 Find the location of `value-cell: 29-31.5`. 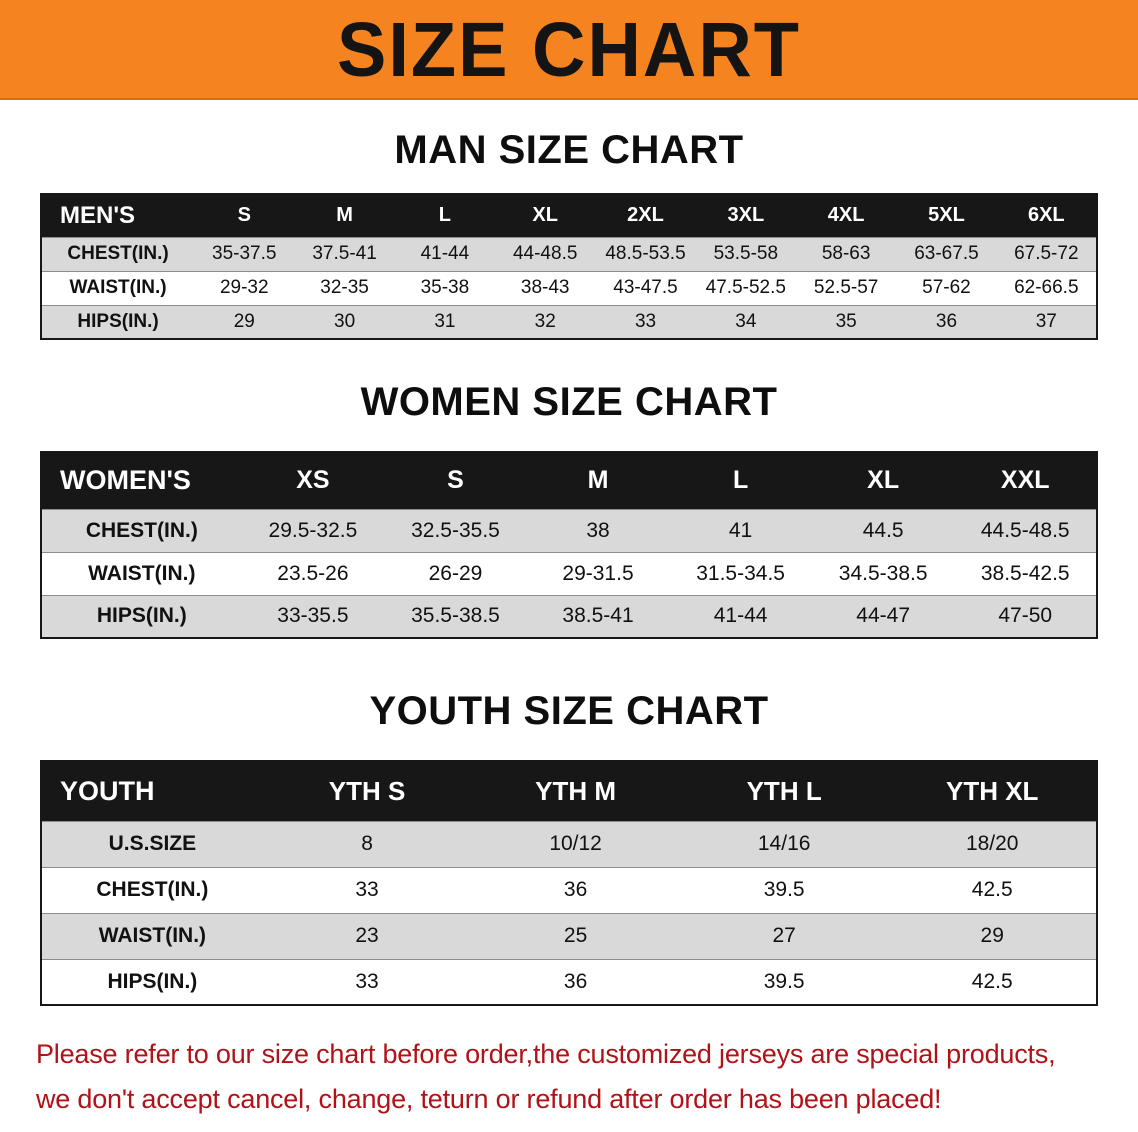

value-cell: 29-31.5 is located at coordinates (598, 573).